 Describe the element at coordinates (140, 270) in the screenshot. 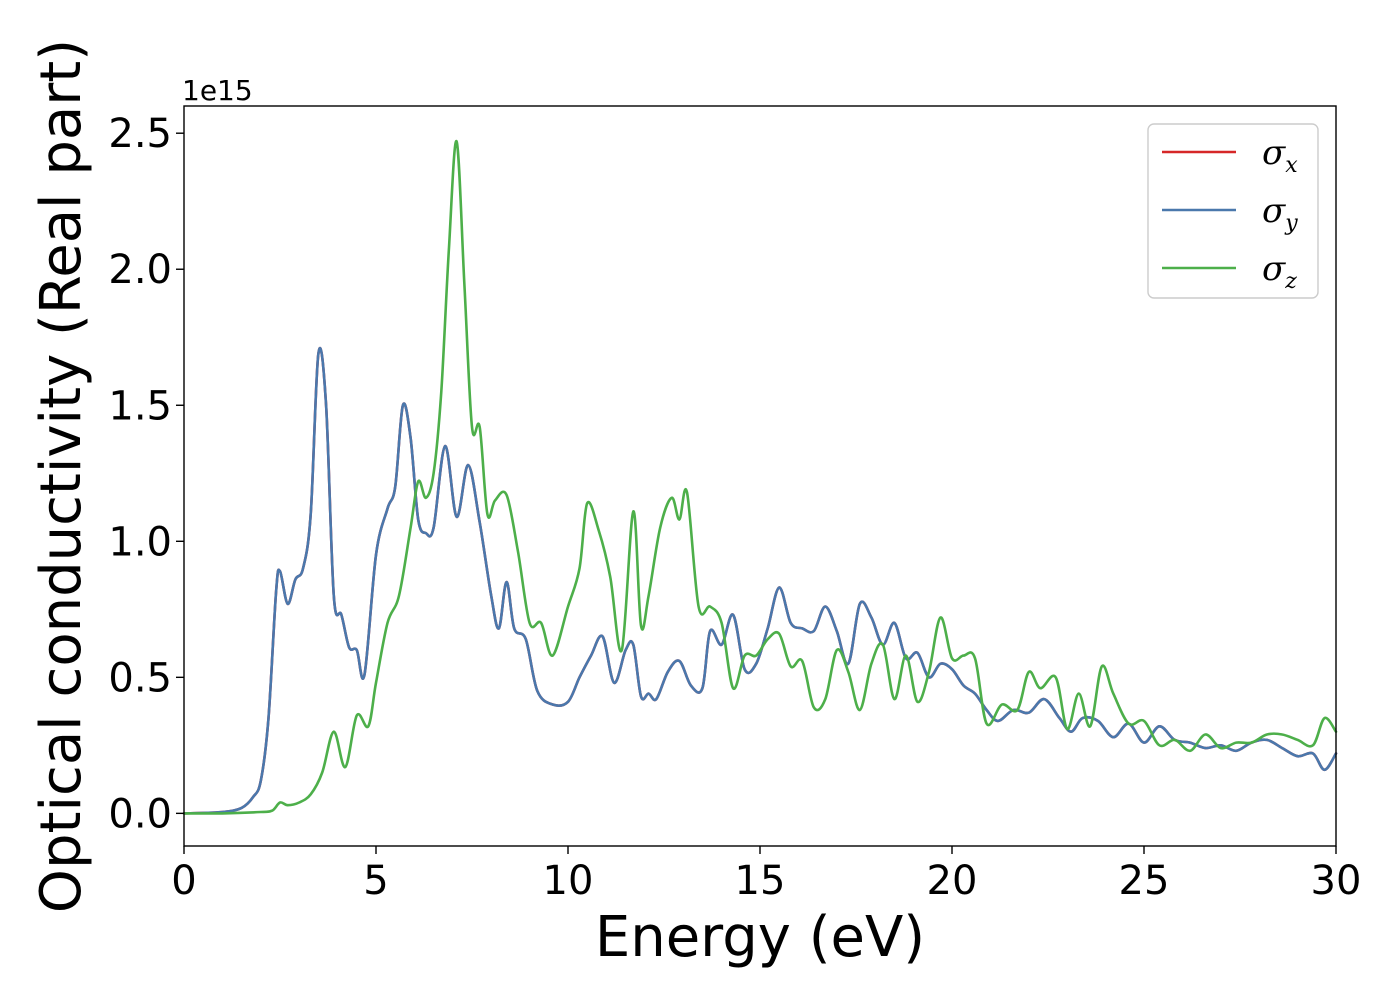

I see `y-tick-label: 2.0` at that location.